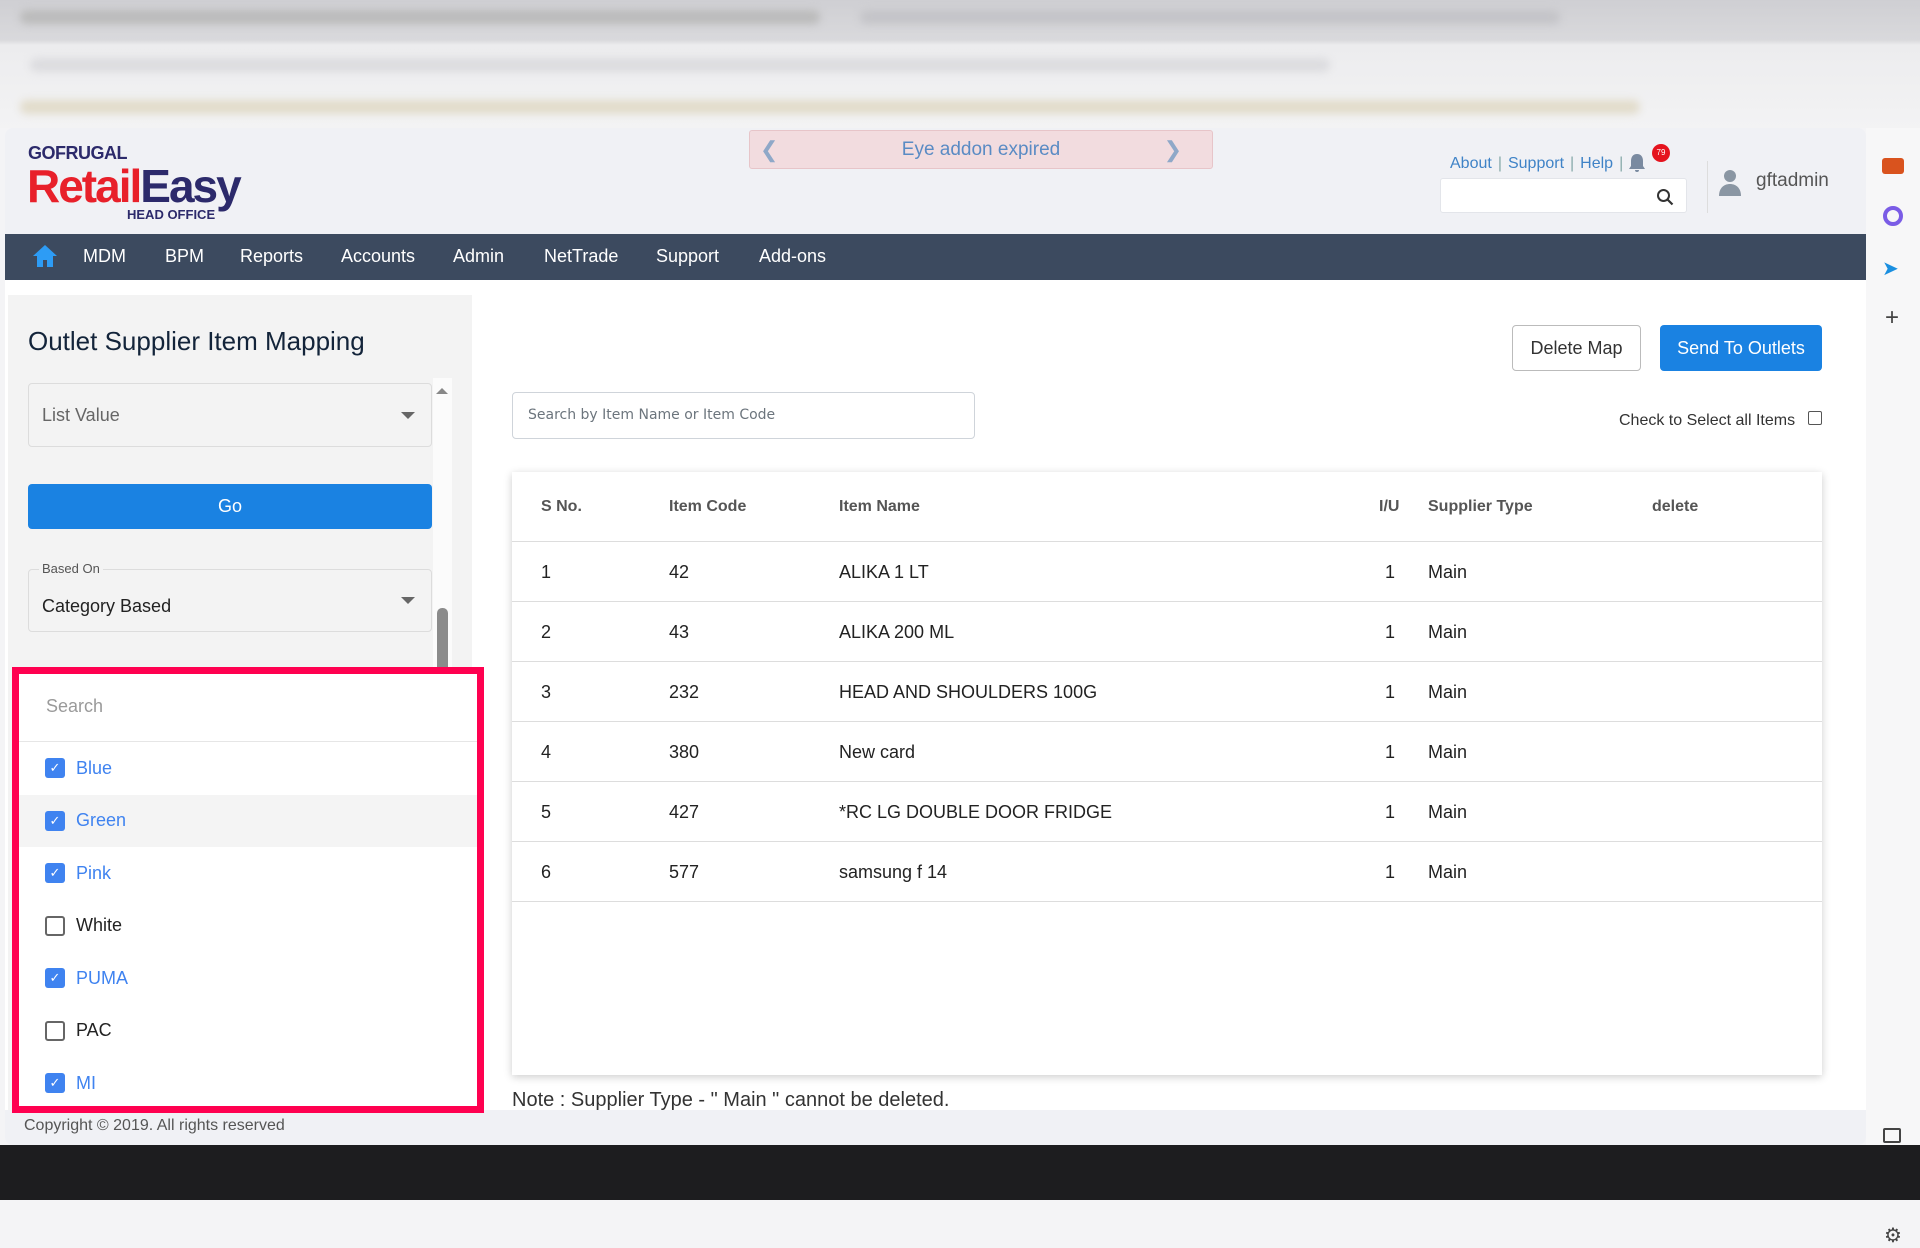  Describe the element at coordinates (877, 752) in the screenshot. I see `table-cell: New card` at that location.